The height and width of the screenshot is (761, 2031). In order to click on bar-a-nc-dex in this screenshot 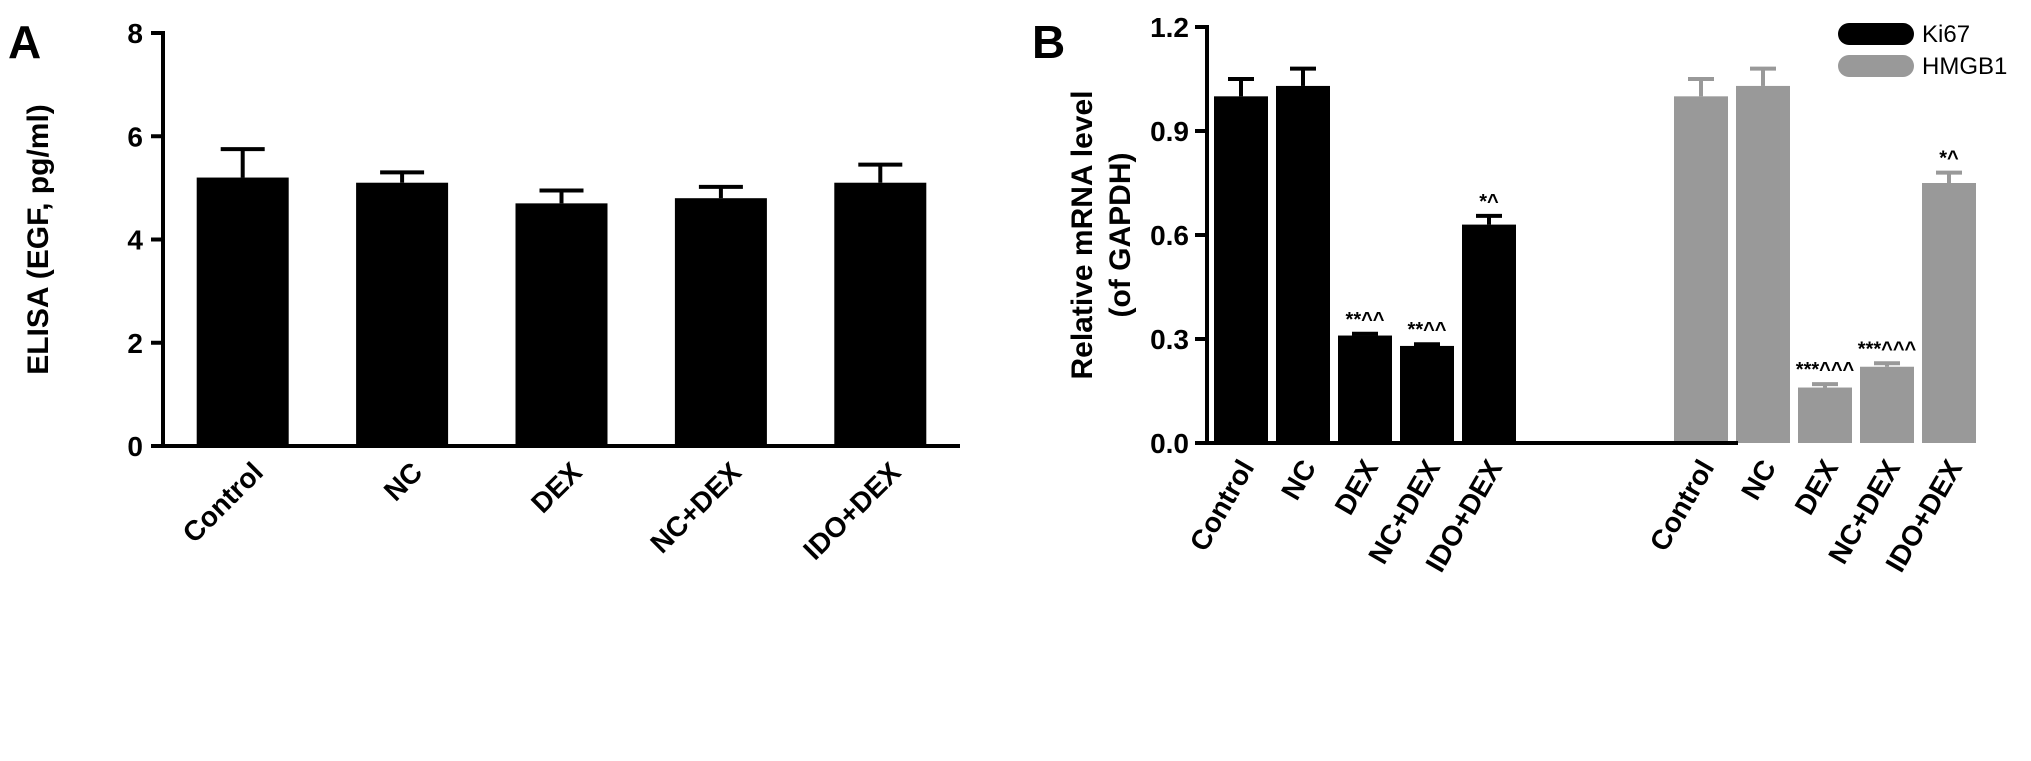, I will do `click(720, 322)`.